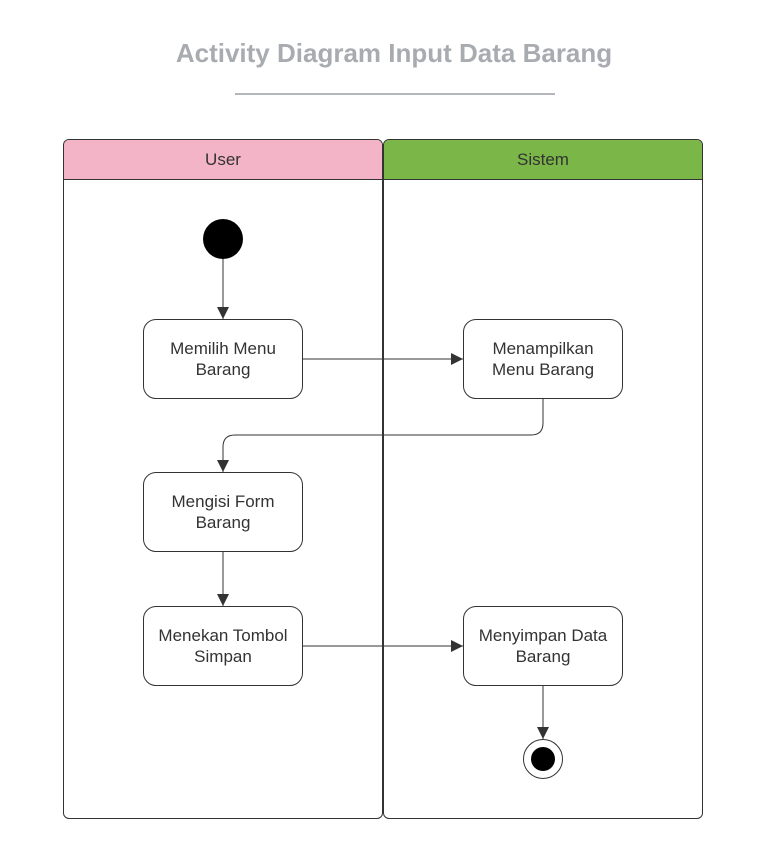 This screenshot has height=863, width=768. I want to click on title-underline, so click(395, 94).